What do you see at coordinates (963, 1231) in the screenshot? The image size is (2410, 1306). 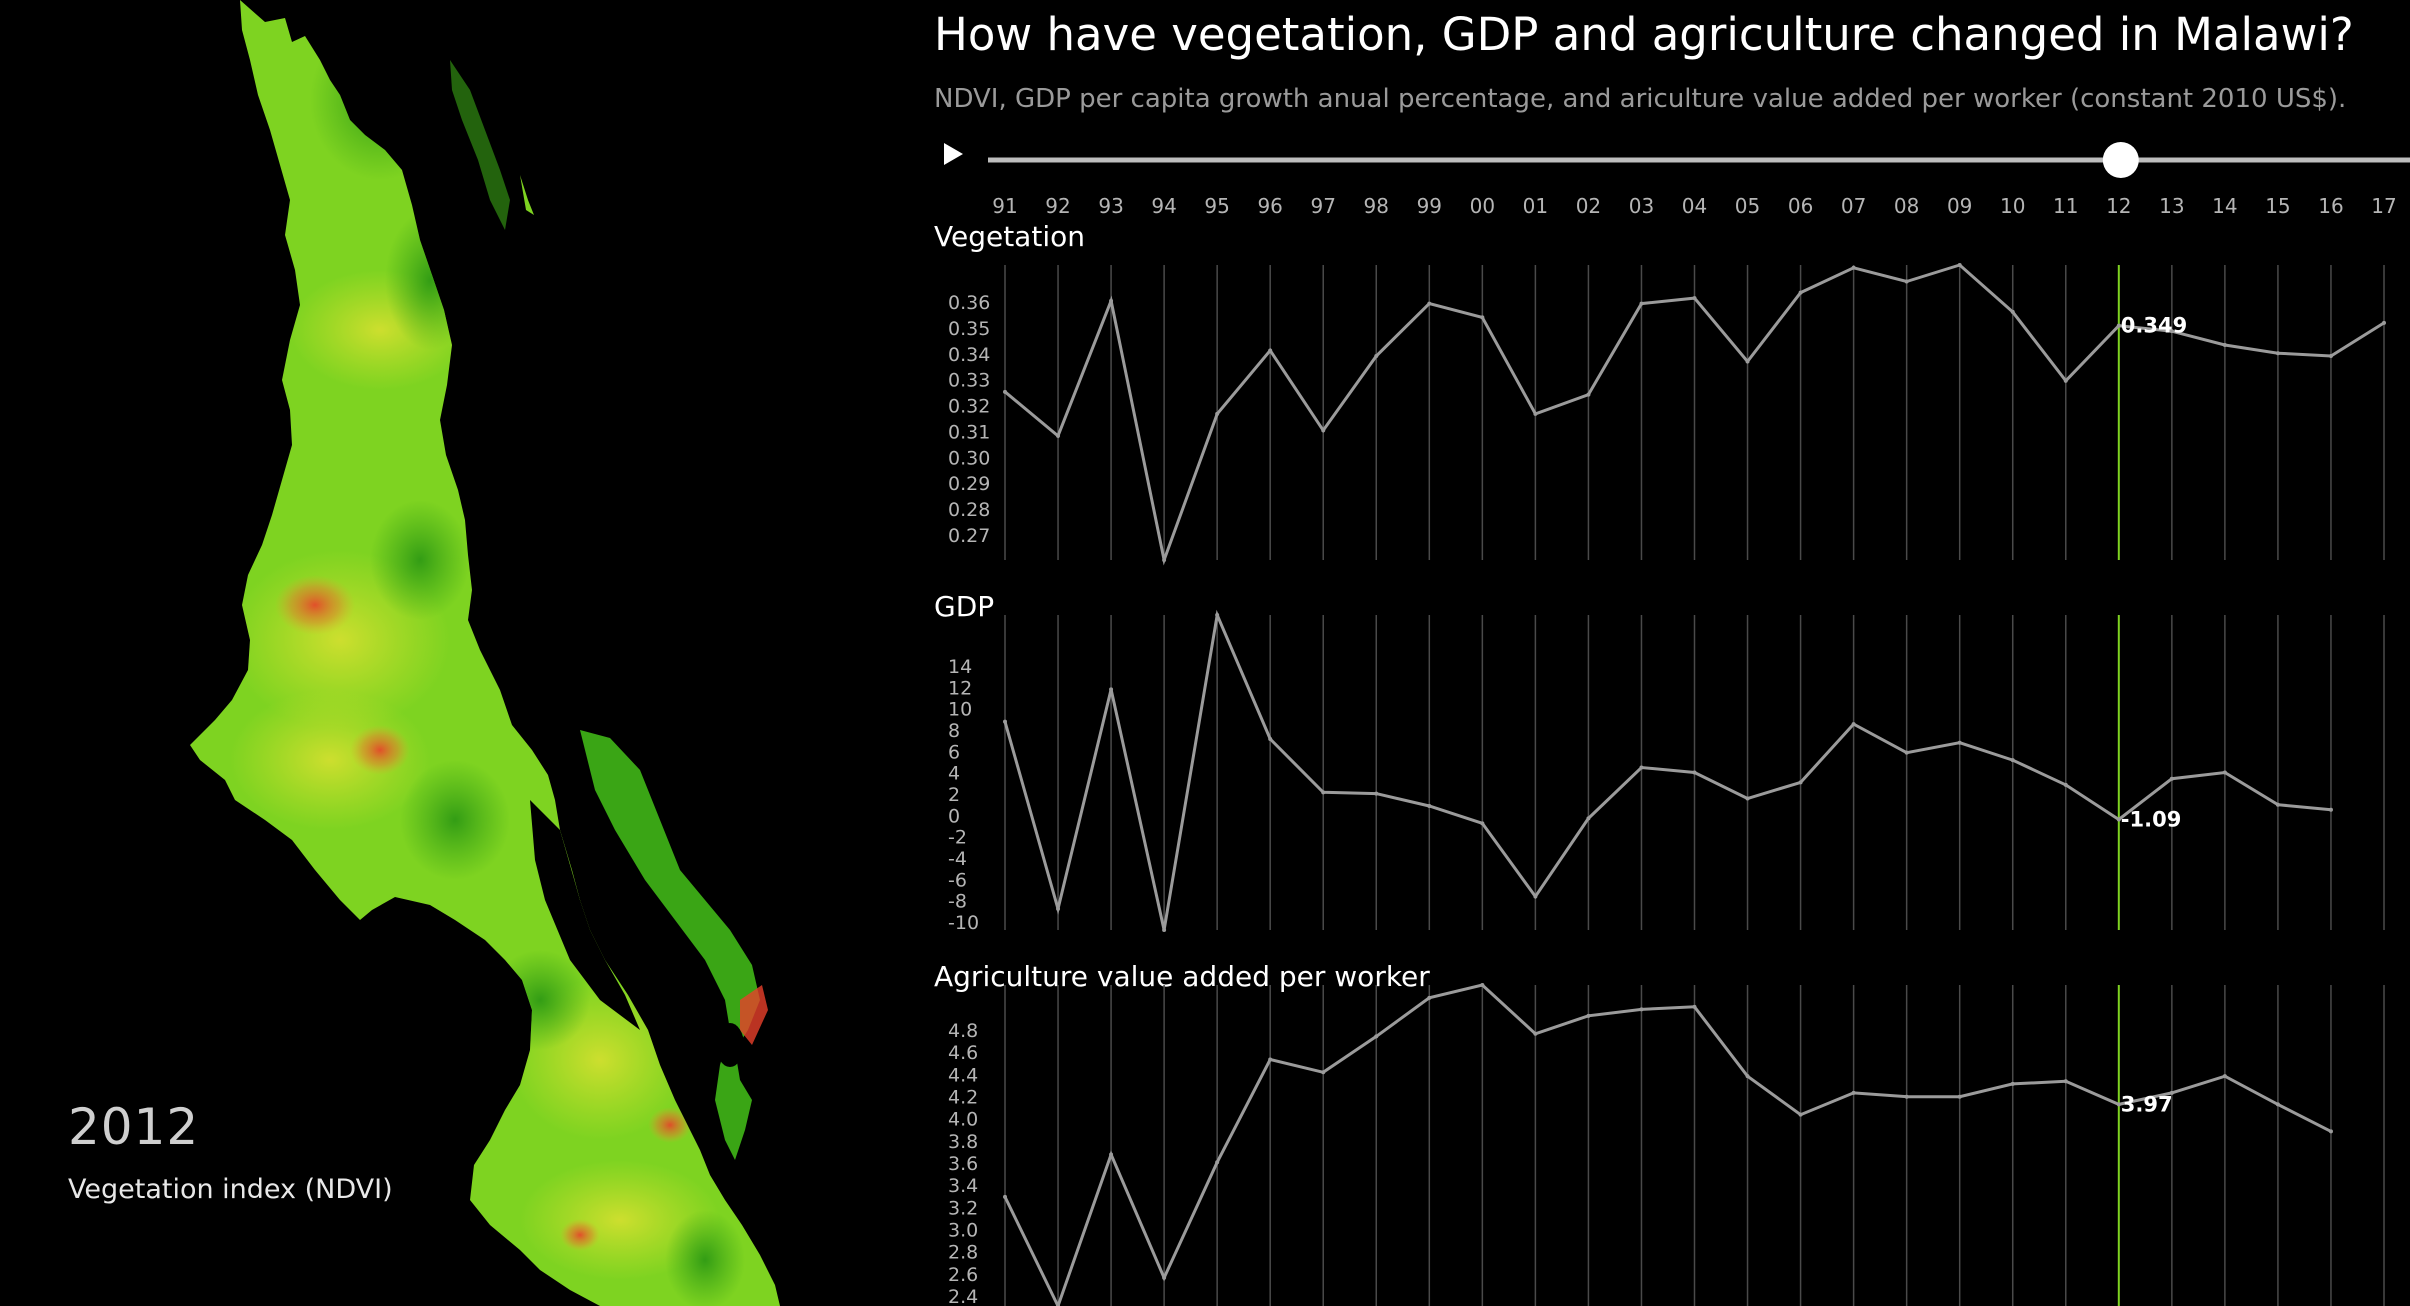 I see `y-tick-label: 3.0` at bounding box center [963, 1231].